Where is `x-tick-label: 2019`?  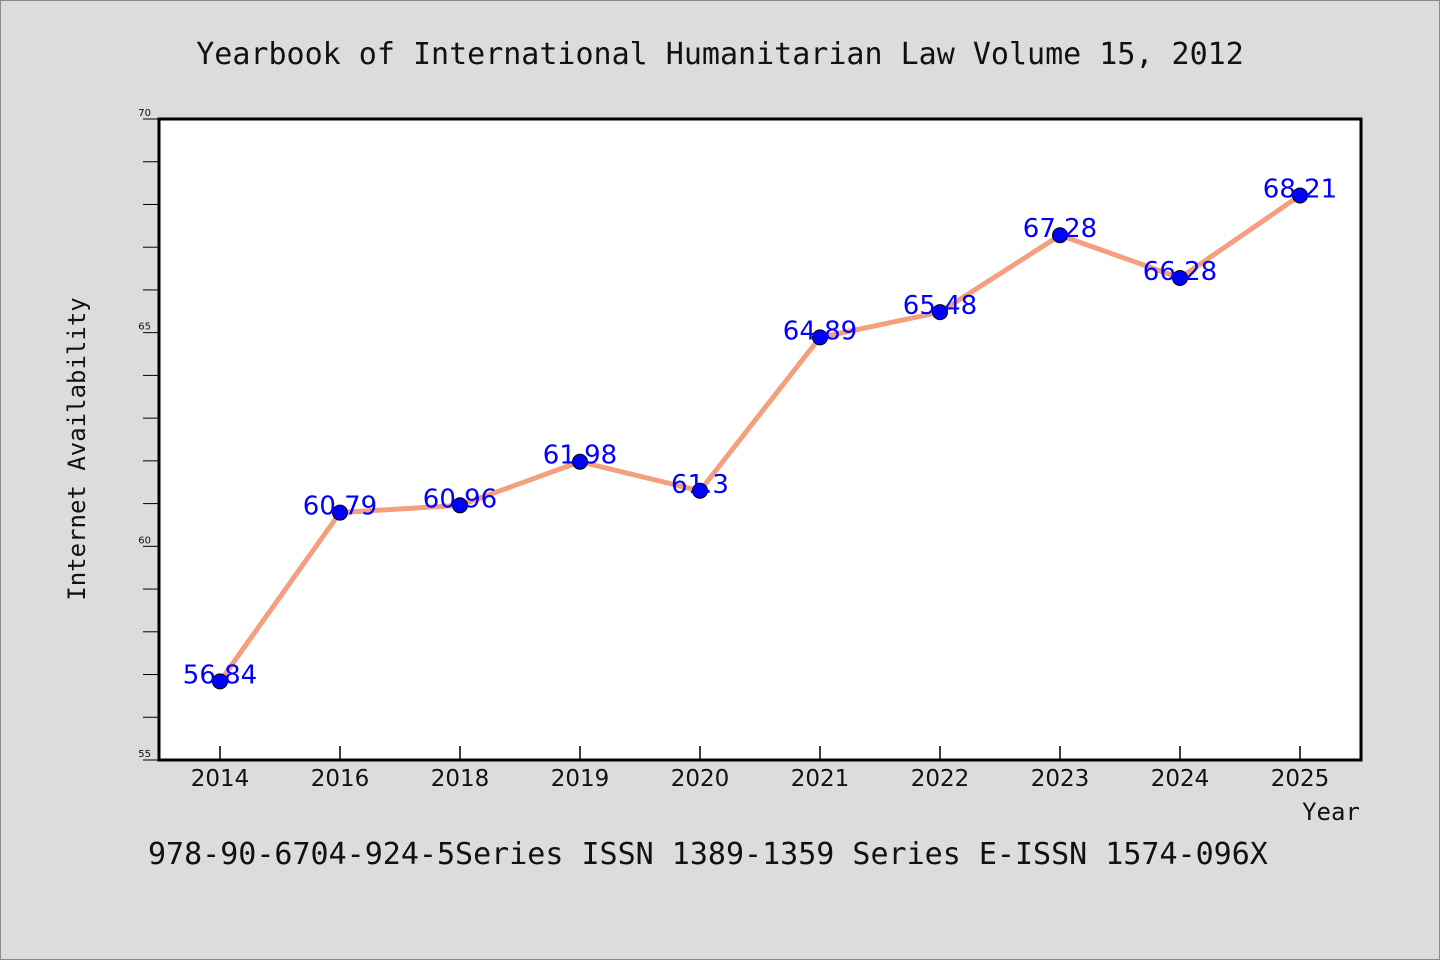 x-tick-label: 2019 is located at coordinates (580, 779).